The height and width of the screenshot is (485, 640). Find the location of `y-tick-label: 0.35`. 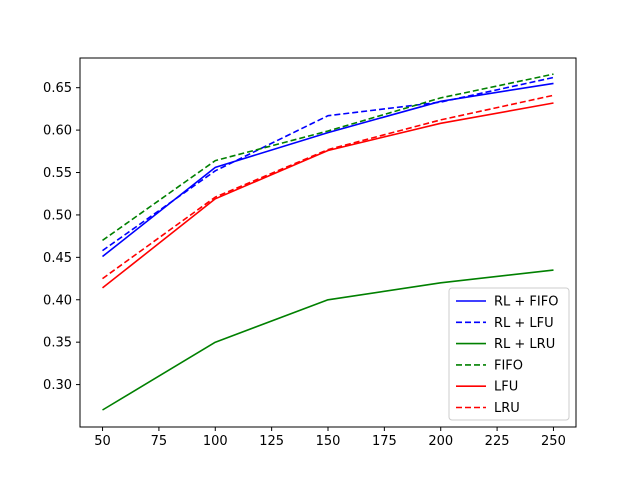

y-tick-label: 0.35 is located at coordinates (57, 343).